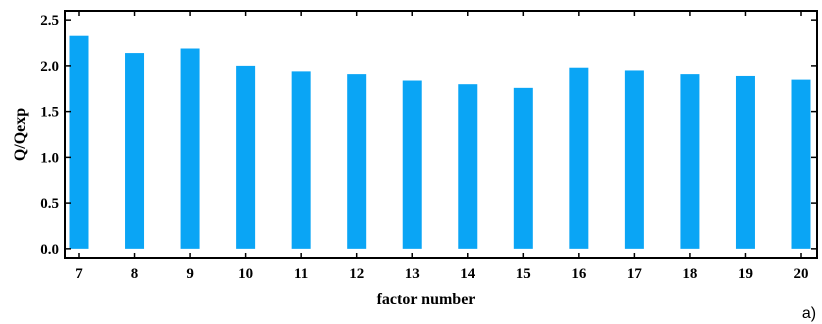 The width and height of the screenshot is (822, 324). I want to click on x-tick-label: 12, so click(356, 274).